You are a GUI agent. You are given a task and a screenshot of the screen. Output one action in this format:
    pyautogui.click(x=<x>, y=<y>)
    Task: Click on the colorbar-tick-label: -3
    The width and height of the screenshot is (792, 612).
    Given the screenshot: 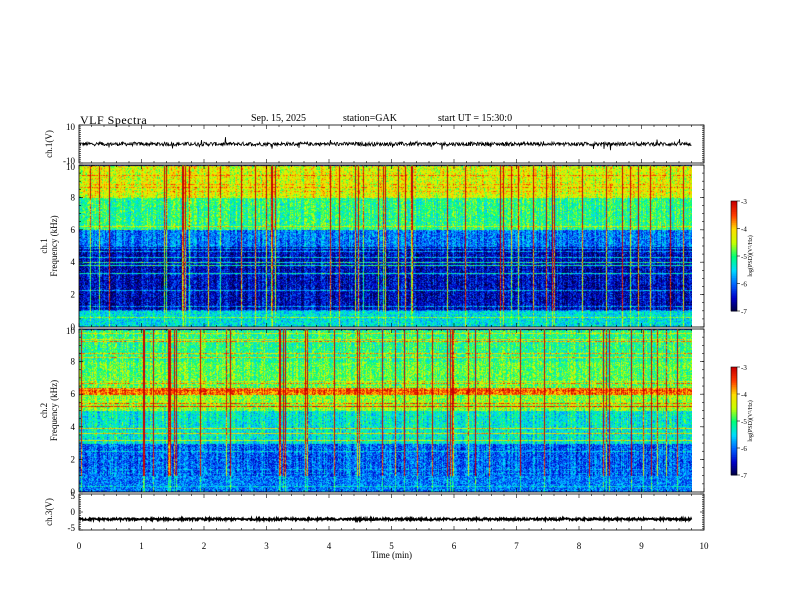 What is the action you would take?
    pyautogui.click(x=744, y=368)
    